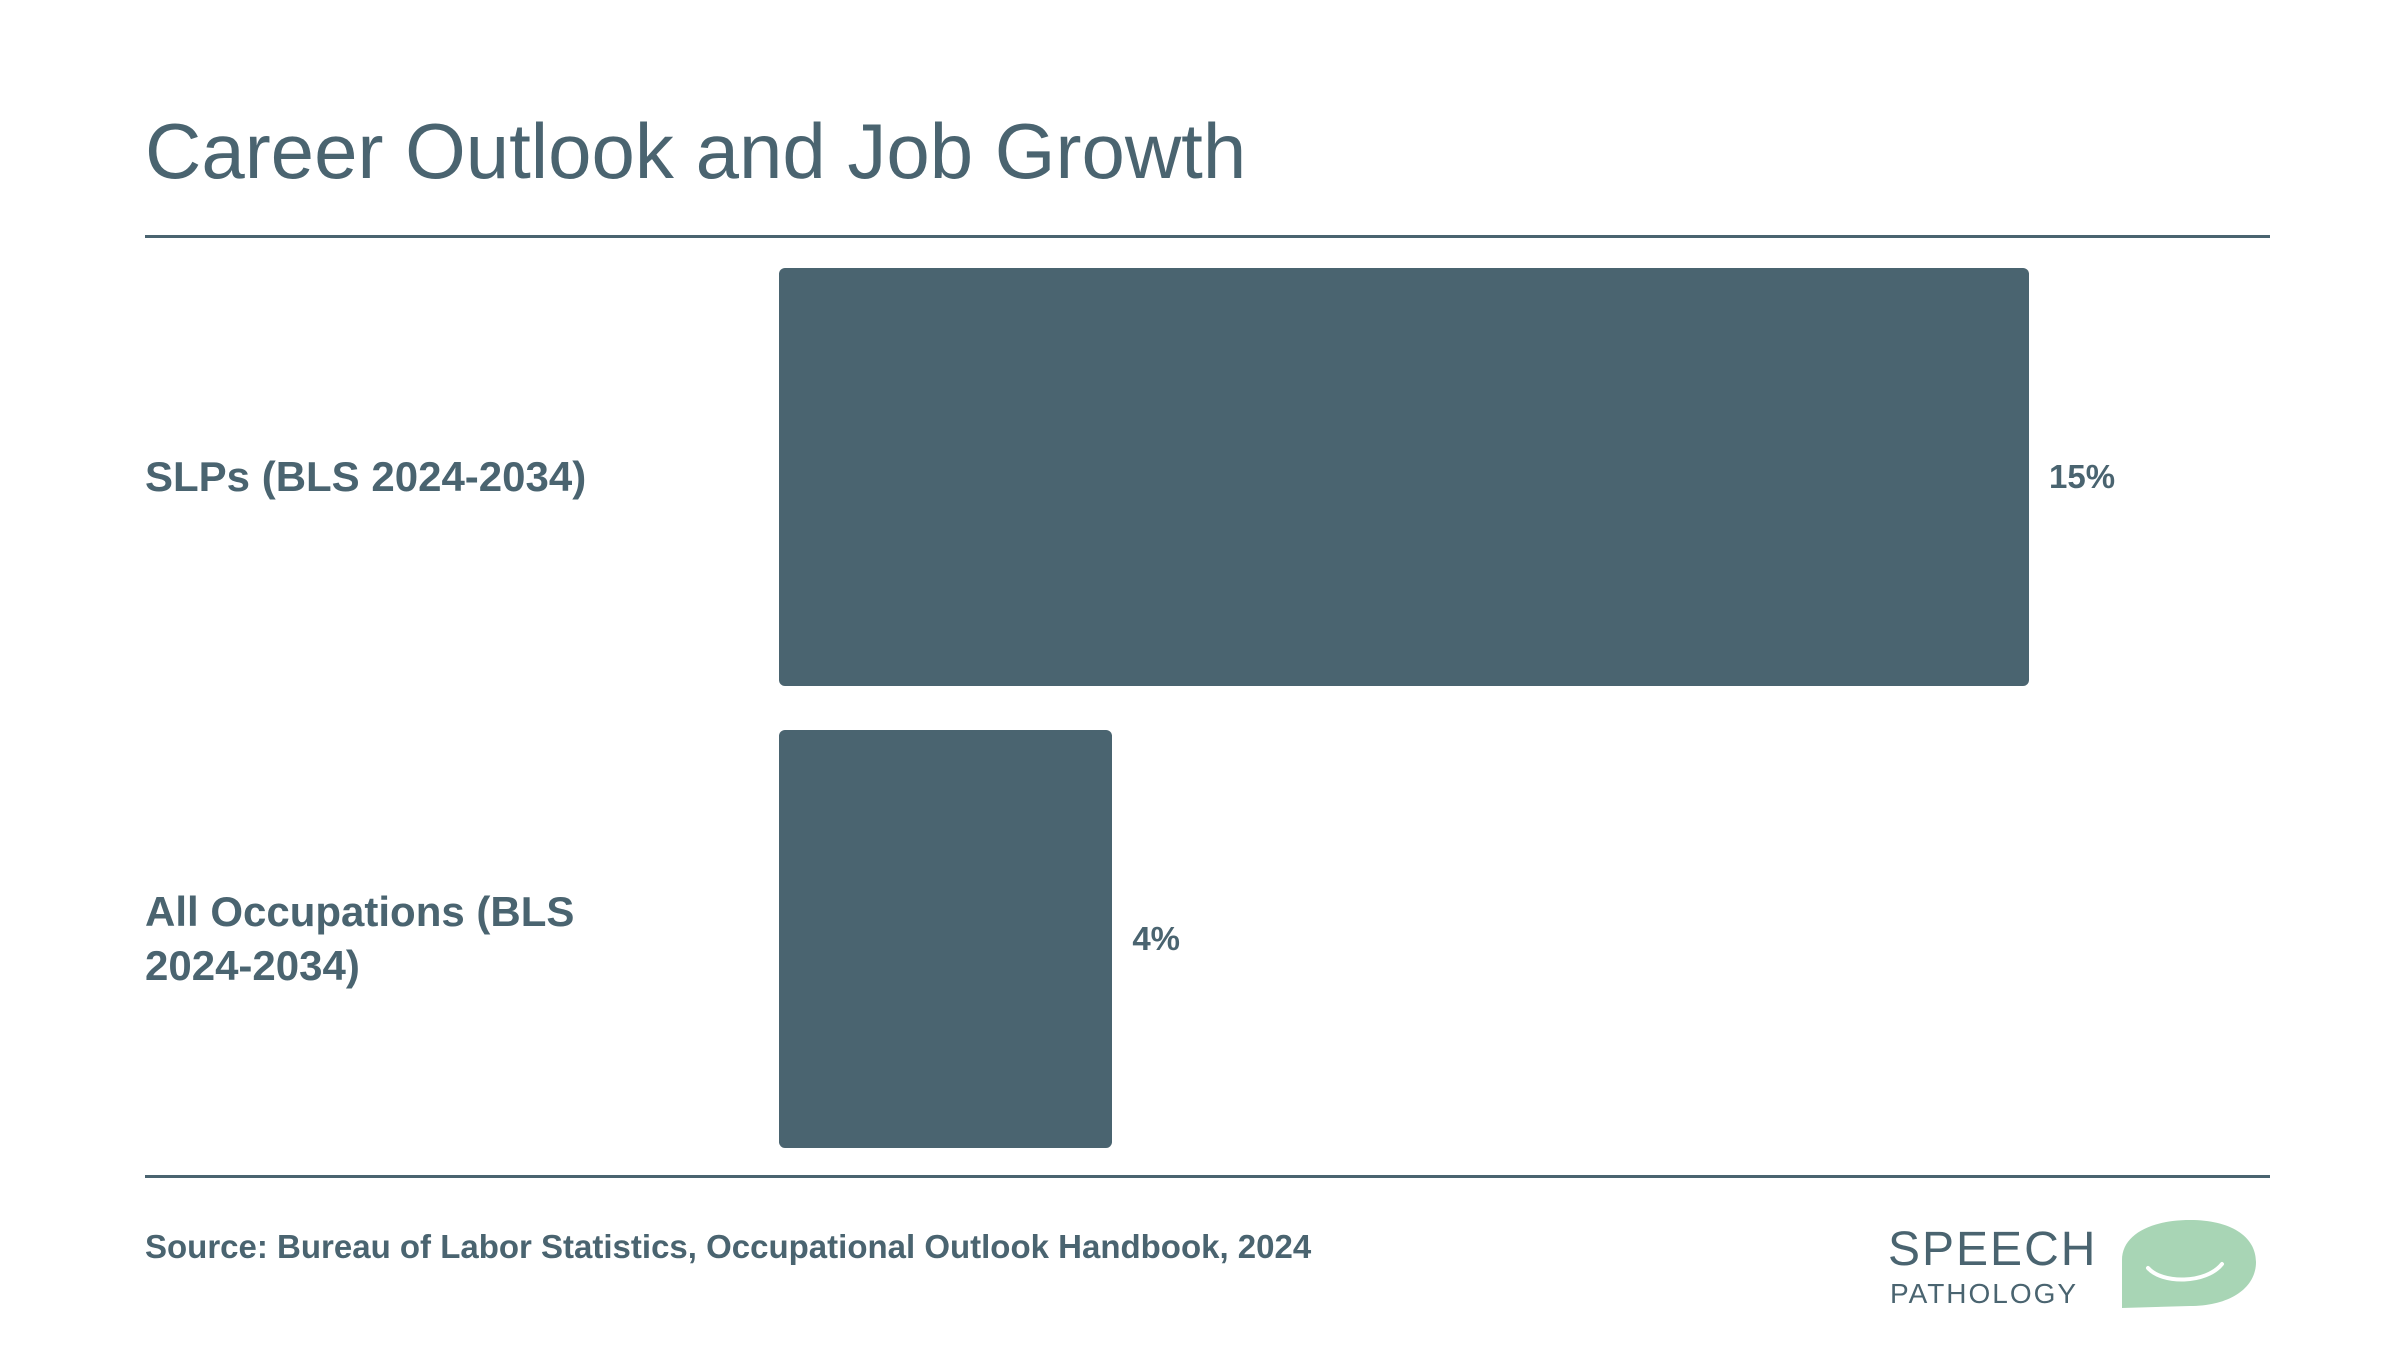 The image size is (2400, 1350). Describe the element at coordinates (946, 939) in the screenshot. I see `bar-all-occupations` at that location.